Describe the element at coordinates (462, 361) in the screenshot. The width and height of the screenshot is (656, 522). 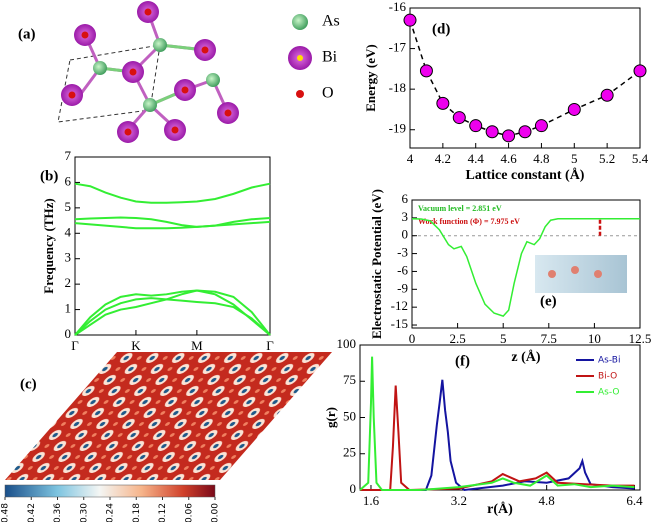
I see `panel-label: (f)` at that location.